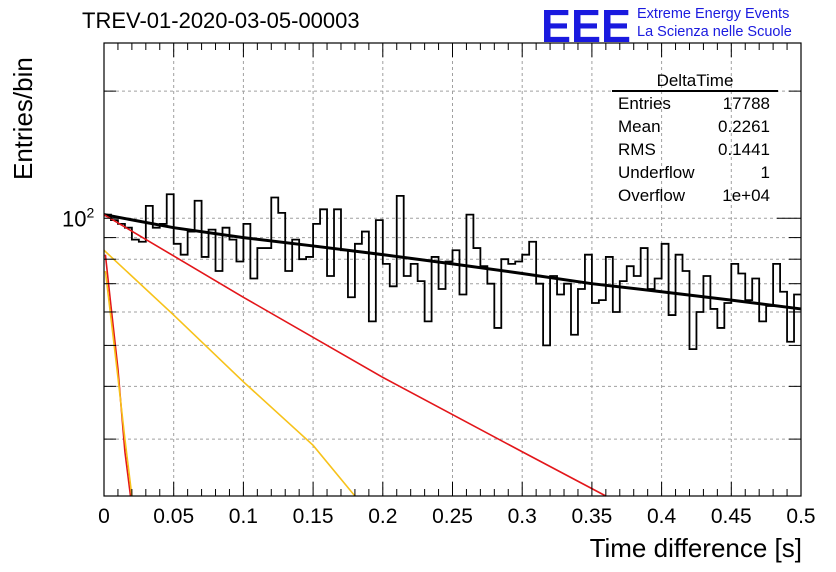  I want to click on stats-label: Mean, so click(639, 126).